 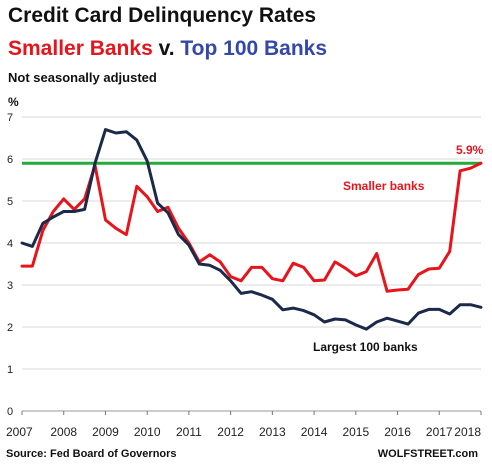 What do you see at coordinates (105, 432) in the screenshot?
I see `x-tick-label: 2009` at bounding box center [105, 432].